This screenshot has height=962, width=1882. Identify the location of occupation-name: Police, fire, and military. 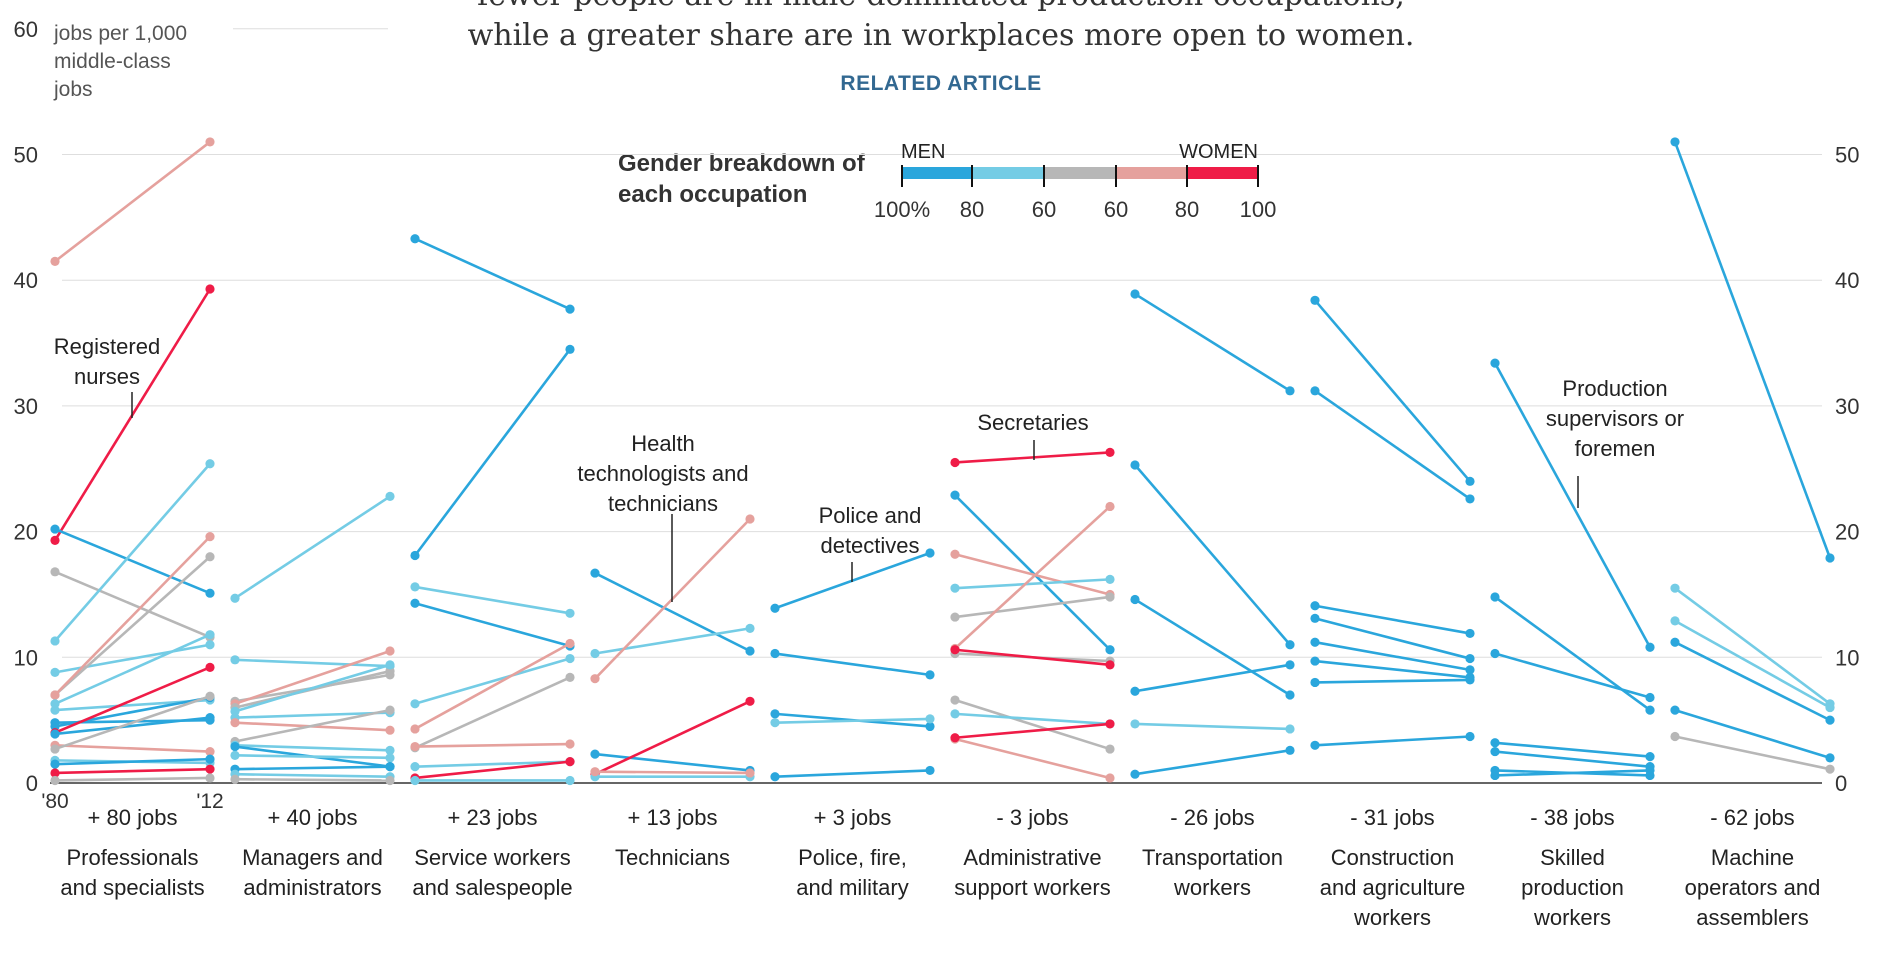
(852, 872).